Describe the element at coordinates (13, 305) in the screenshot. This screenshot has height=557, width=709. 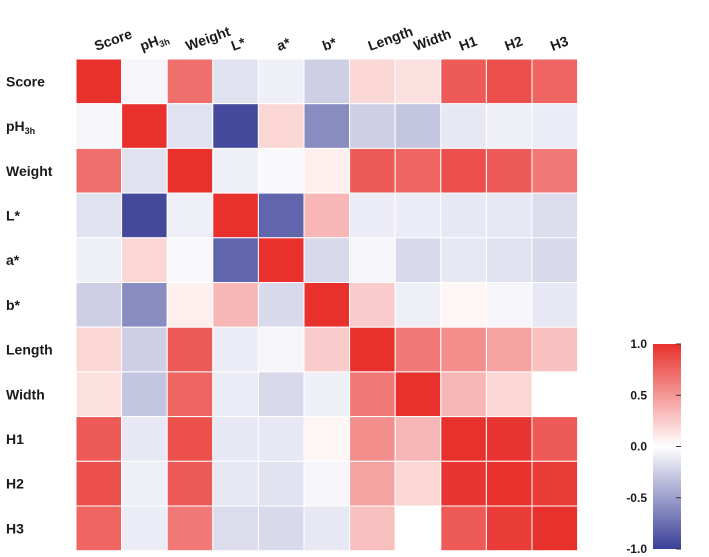
I see `row-label-5: b*` at that location.